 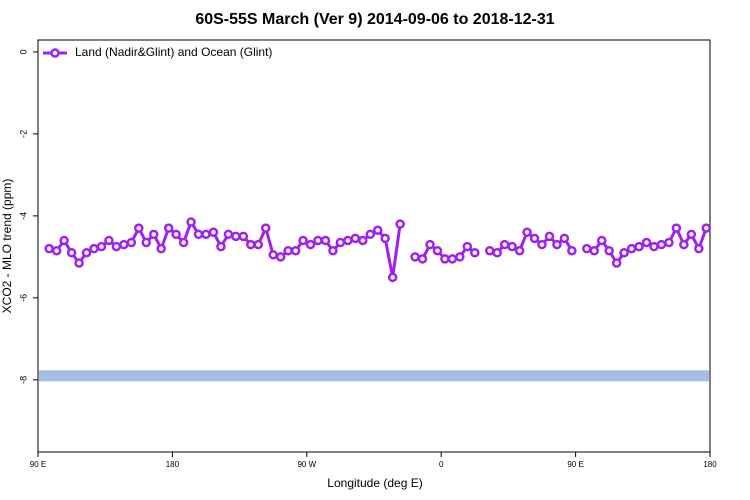 I want to click on y-tick-label: -4, so click(x=23, y=216).